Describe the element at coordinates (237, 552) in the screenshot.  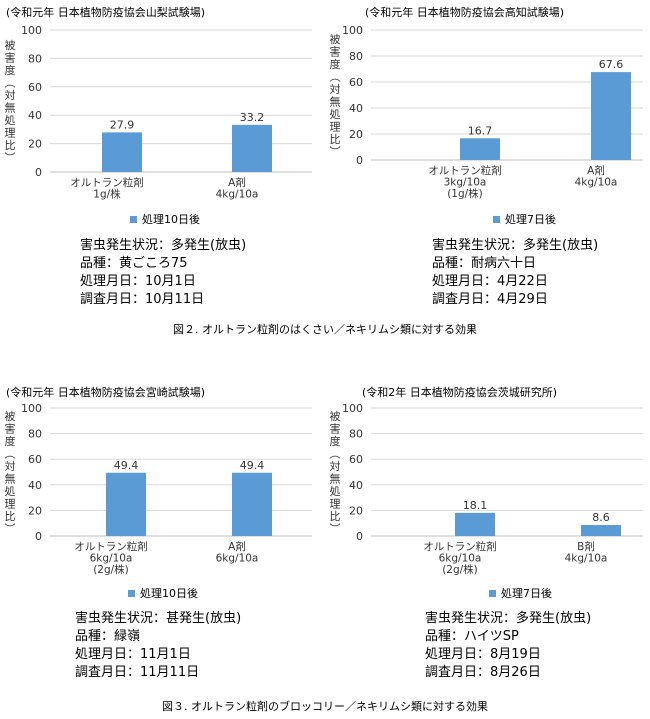
I see `x-tick-label: A剤 6kg/10a` at that location.